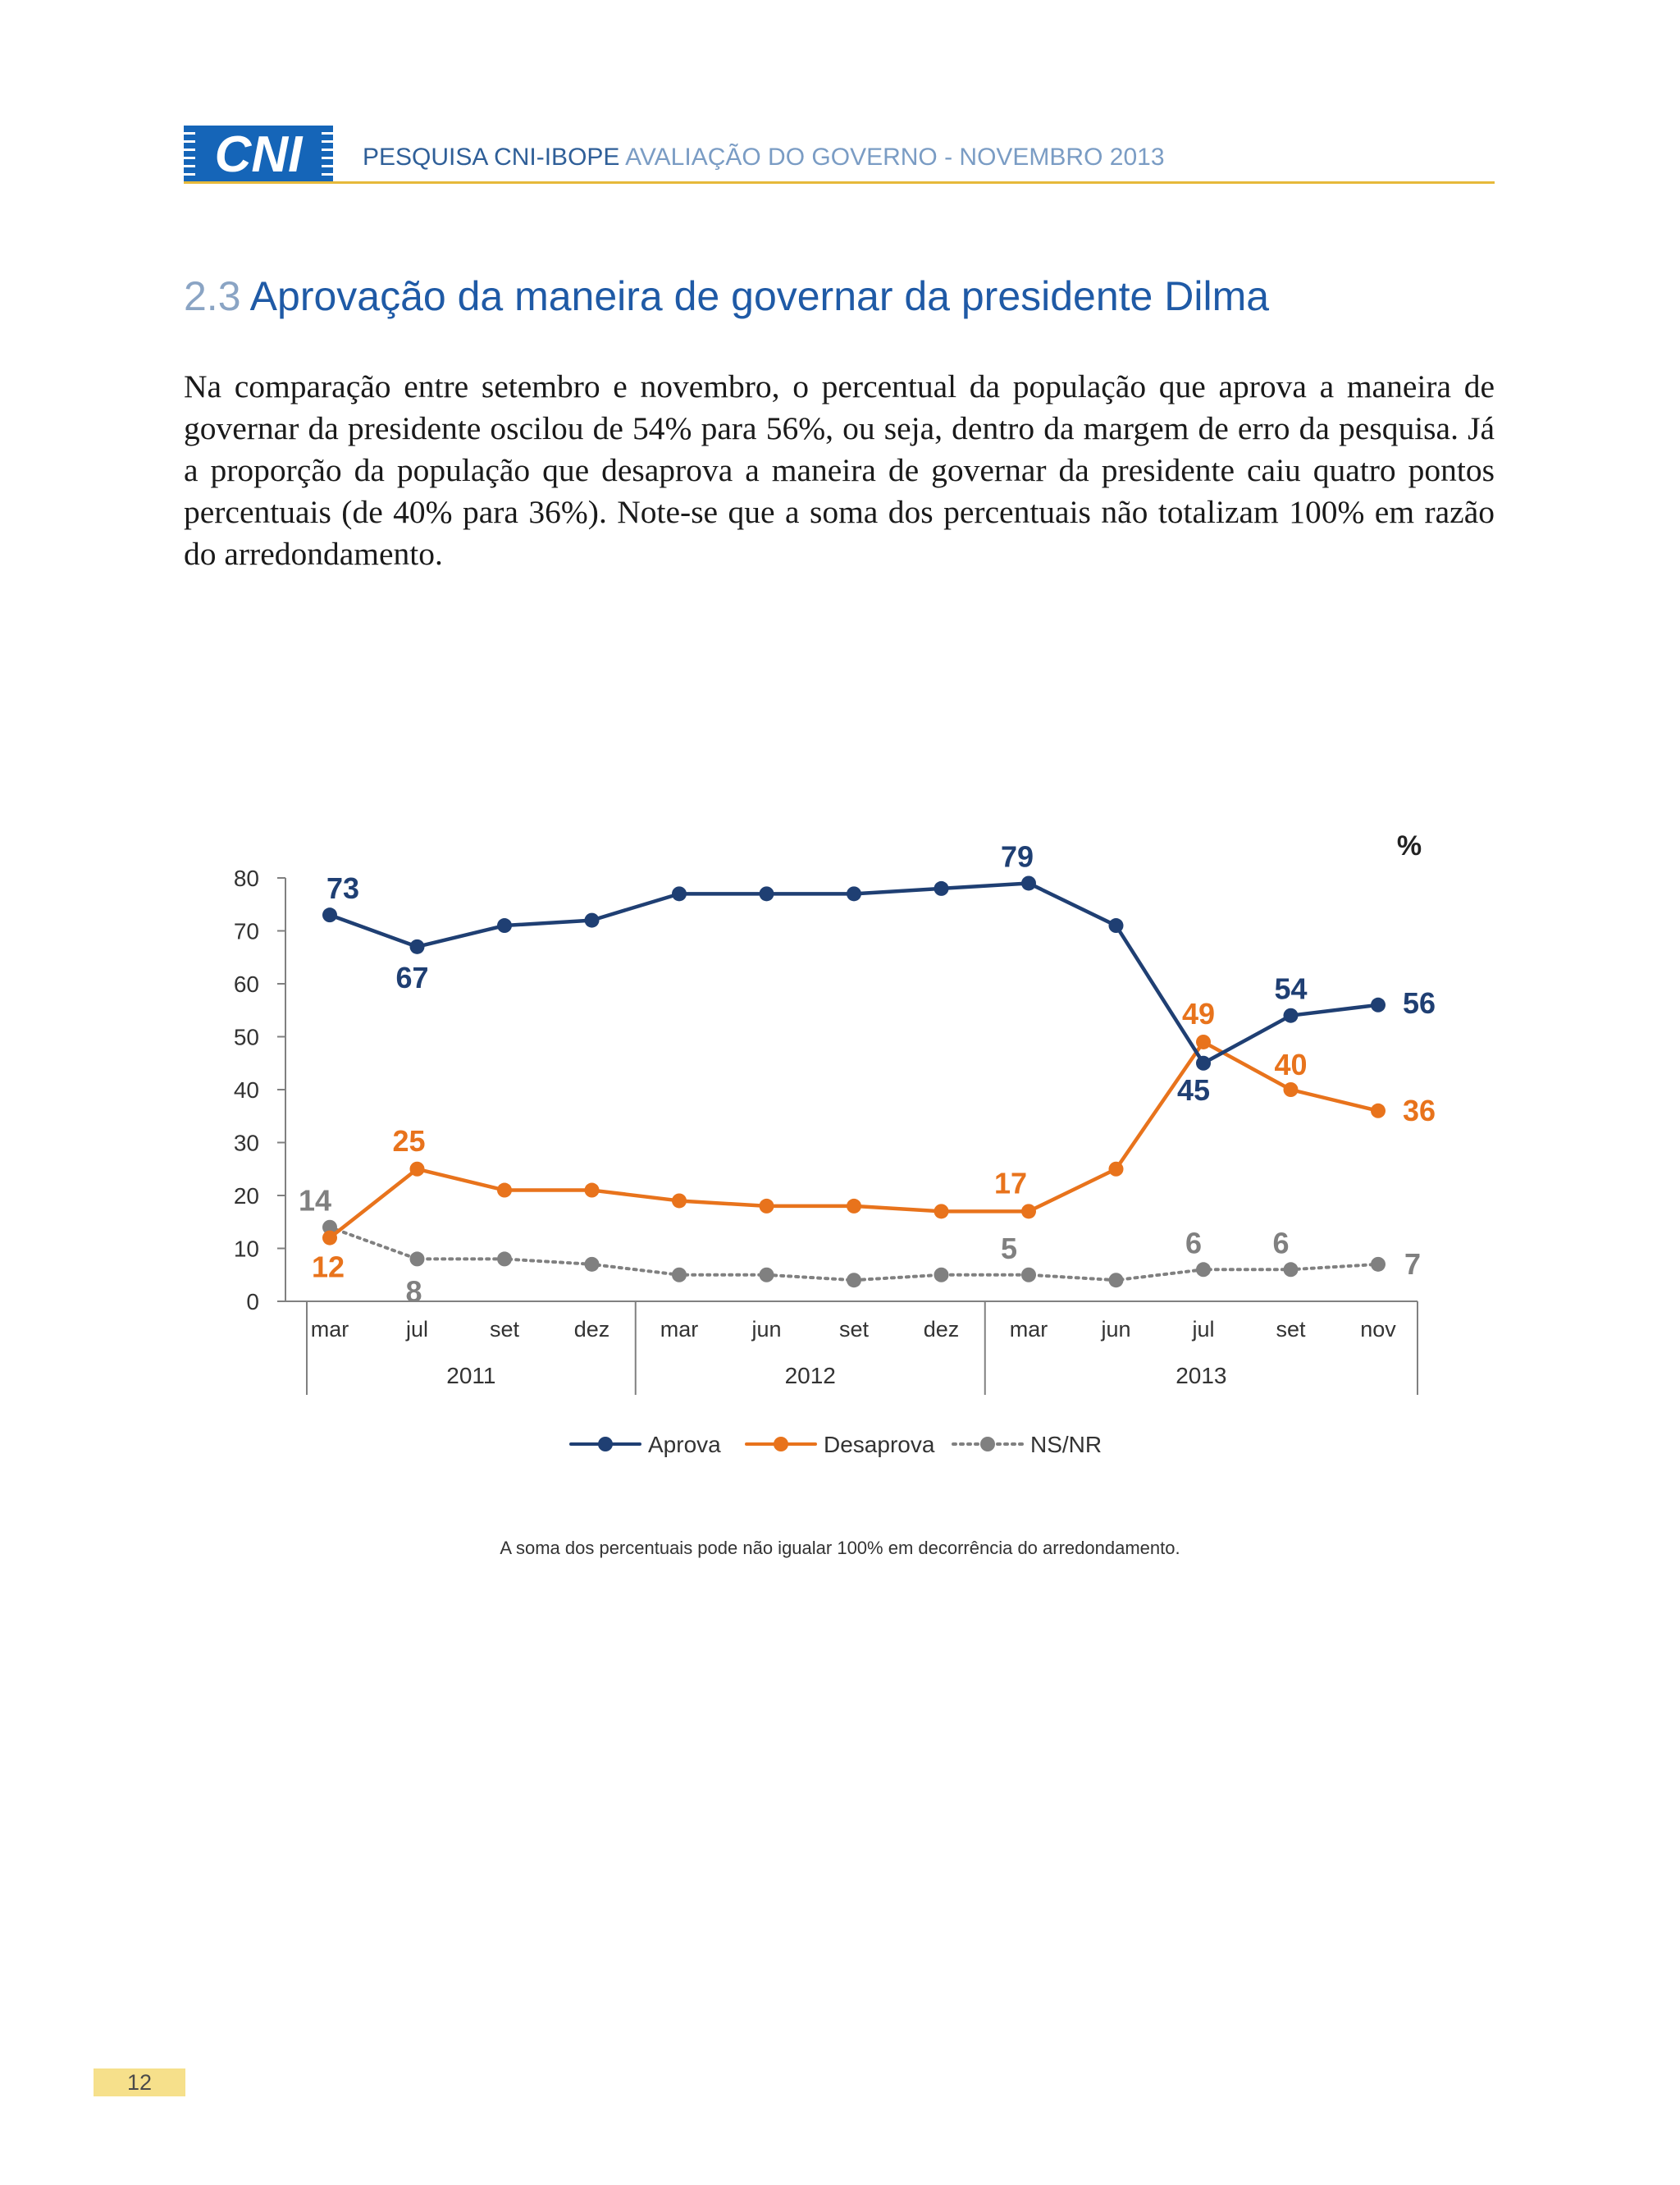 Image resolution: width=1680 pixels, height=2185 pixels. I want to click on y-tick-label: 20, so click(246, 1196).